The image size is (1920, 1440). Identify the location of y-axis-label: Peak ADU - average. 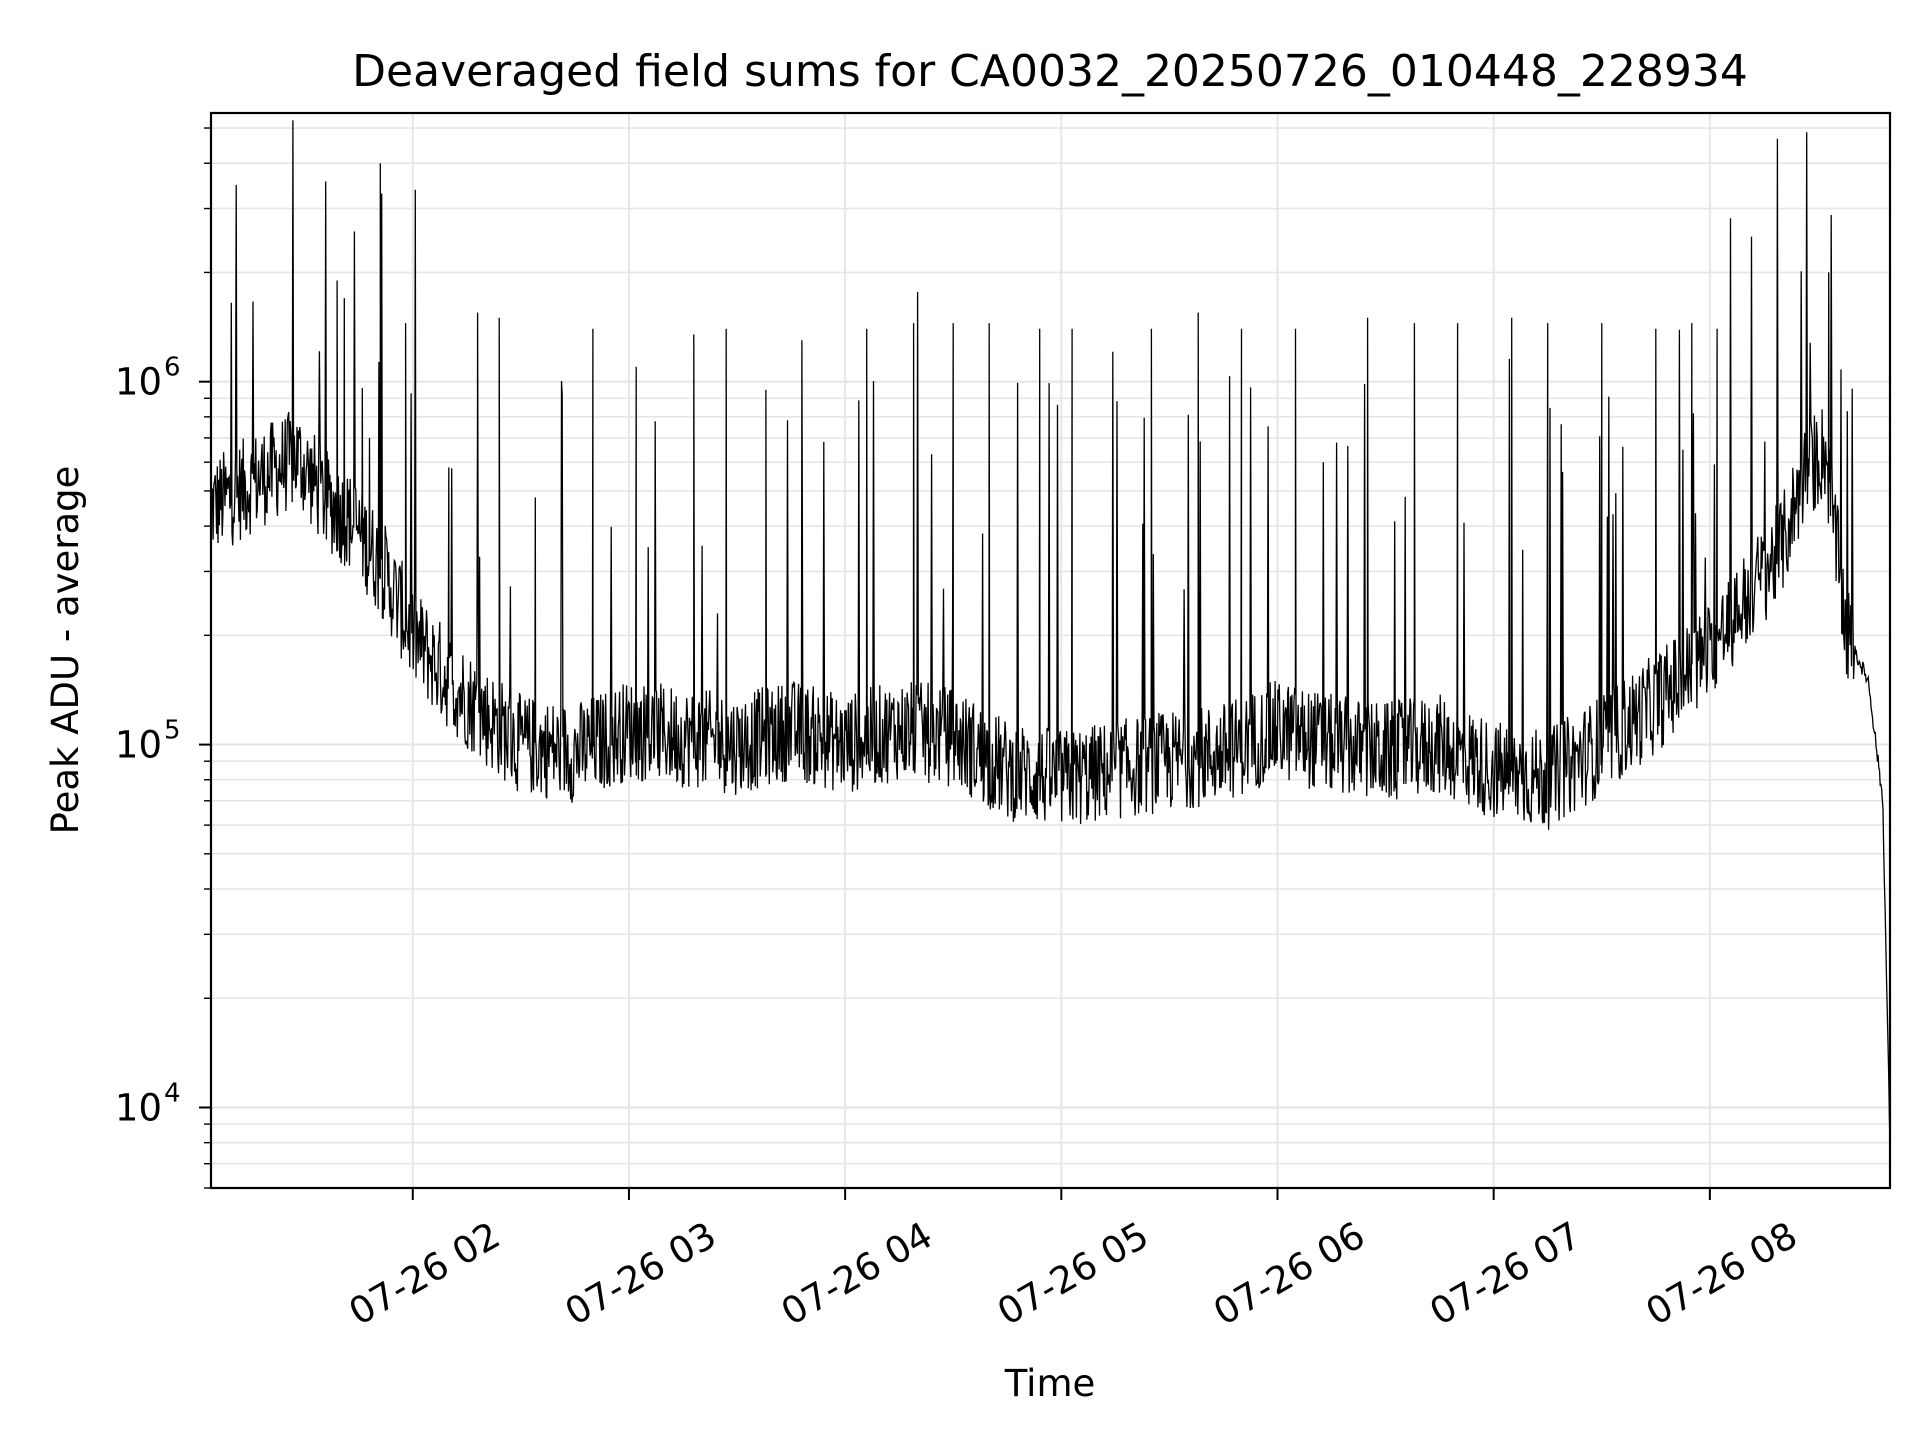
(65, 650).